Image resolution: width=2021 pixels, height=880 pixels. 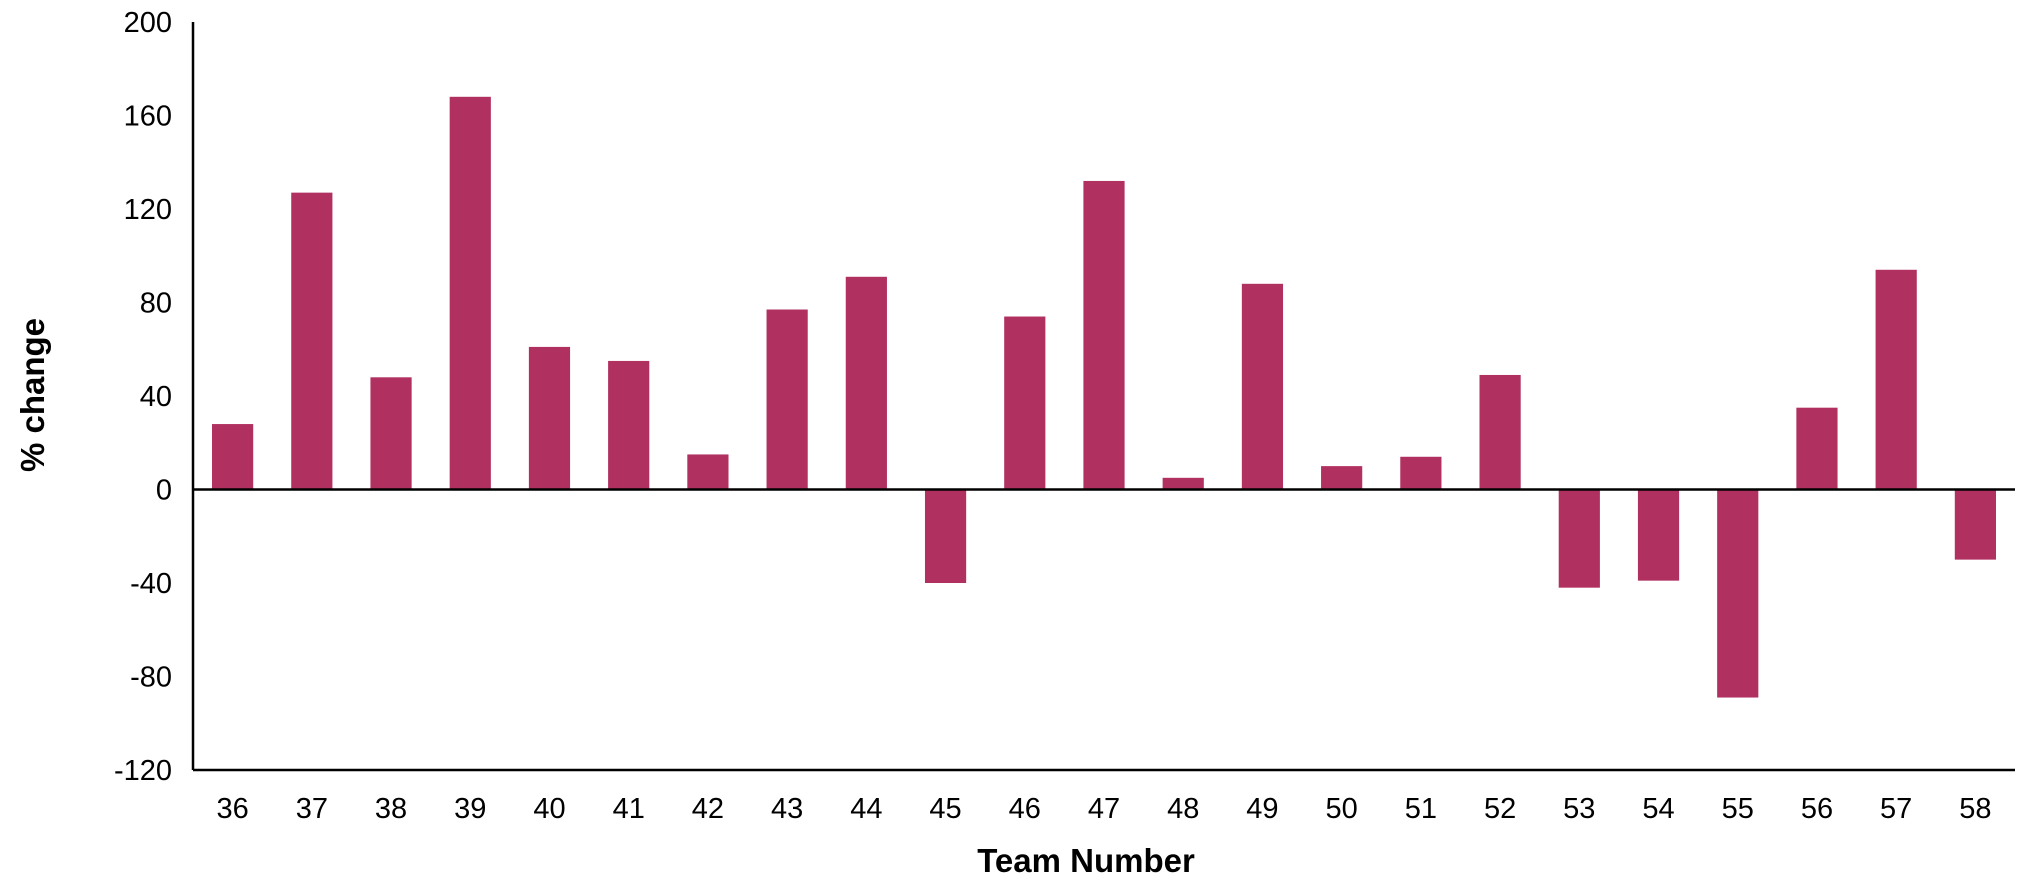 I want to click on x-tick-label: 38, so click(x=391, y=809).